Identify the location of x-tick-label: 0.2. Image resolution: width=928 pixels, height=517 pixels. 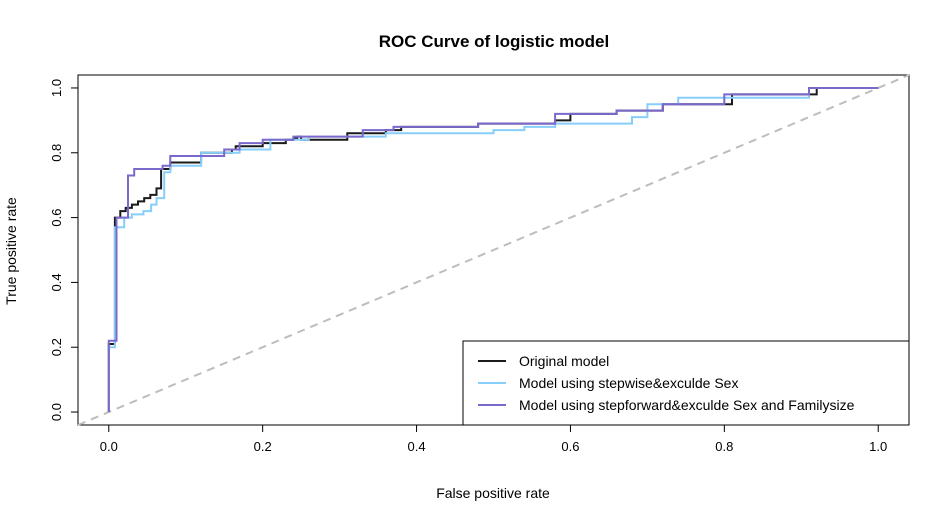
(263, 446).